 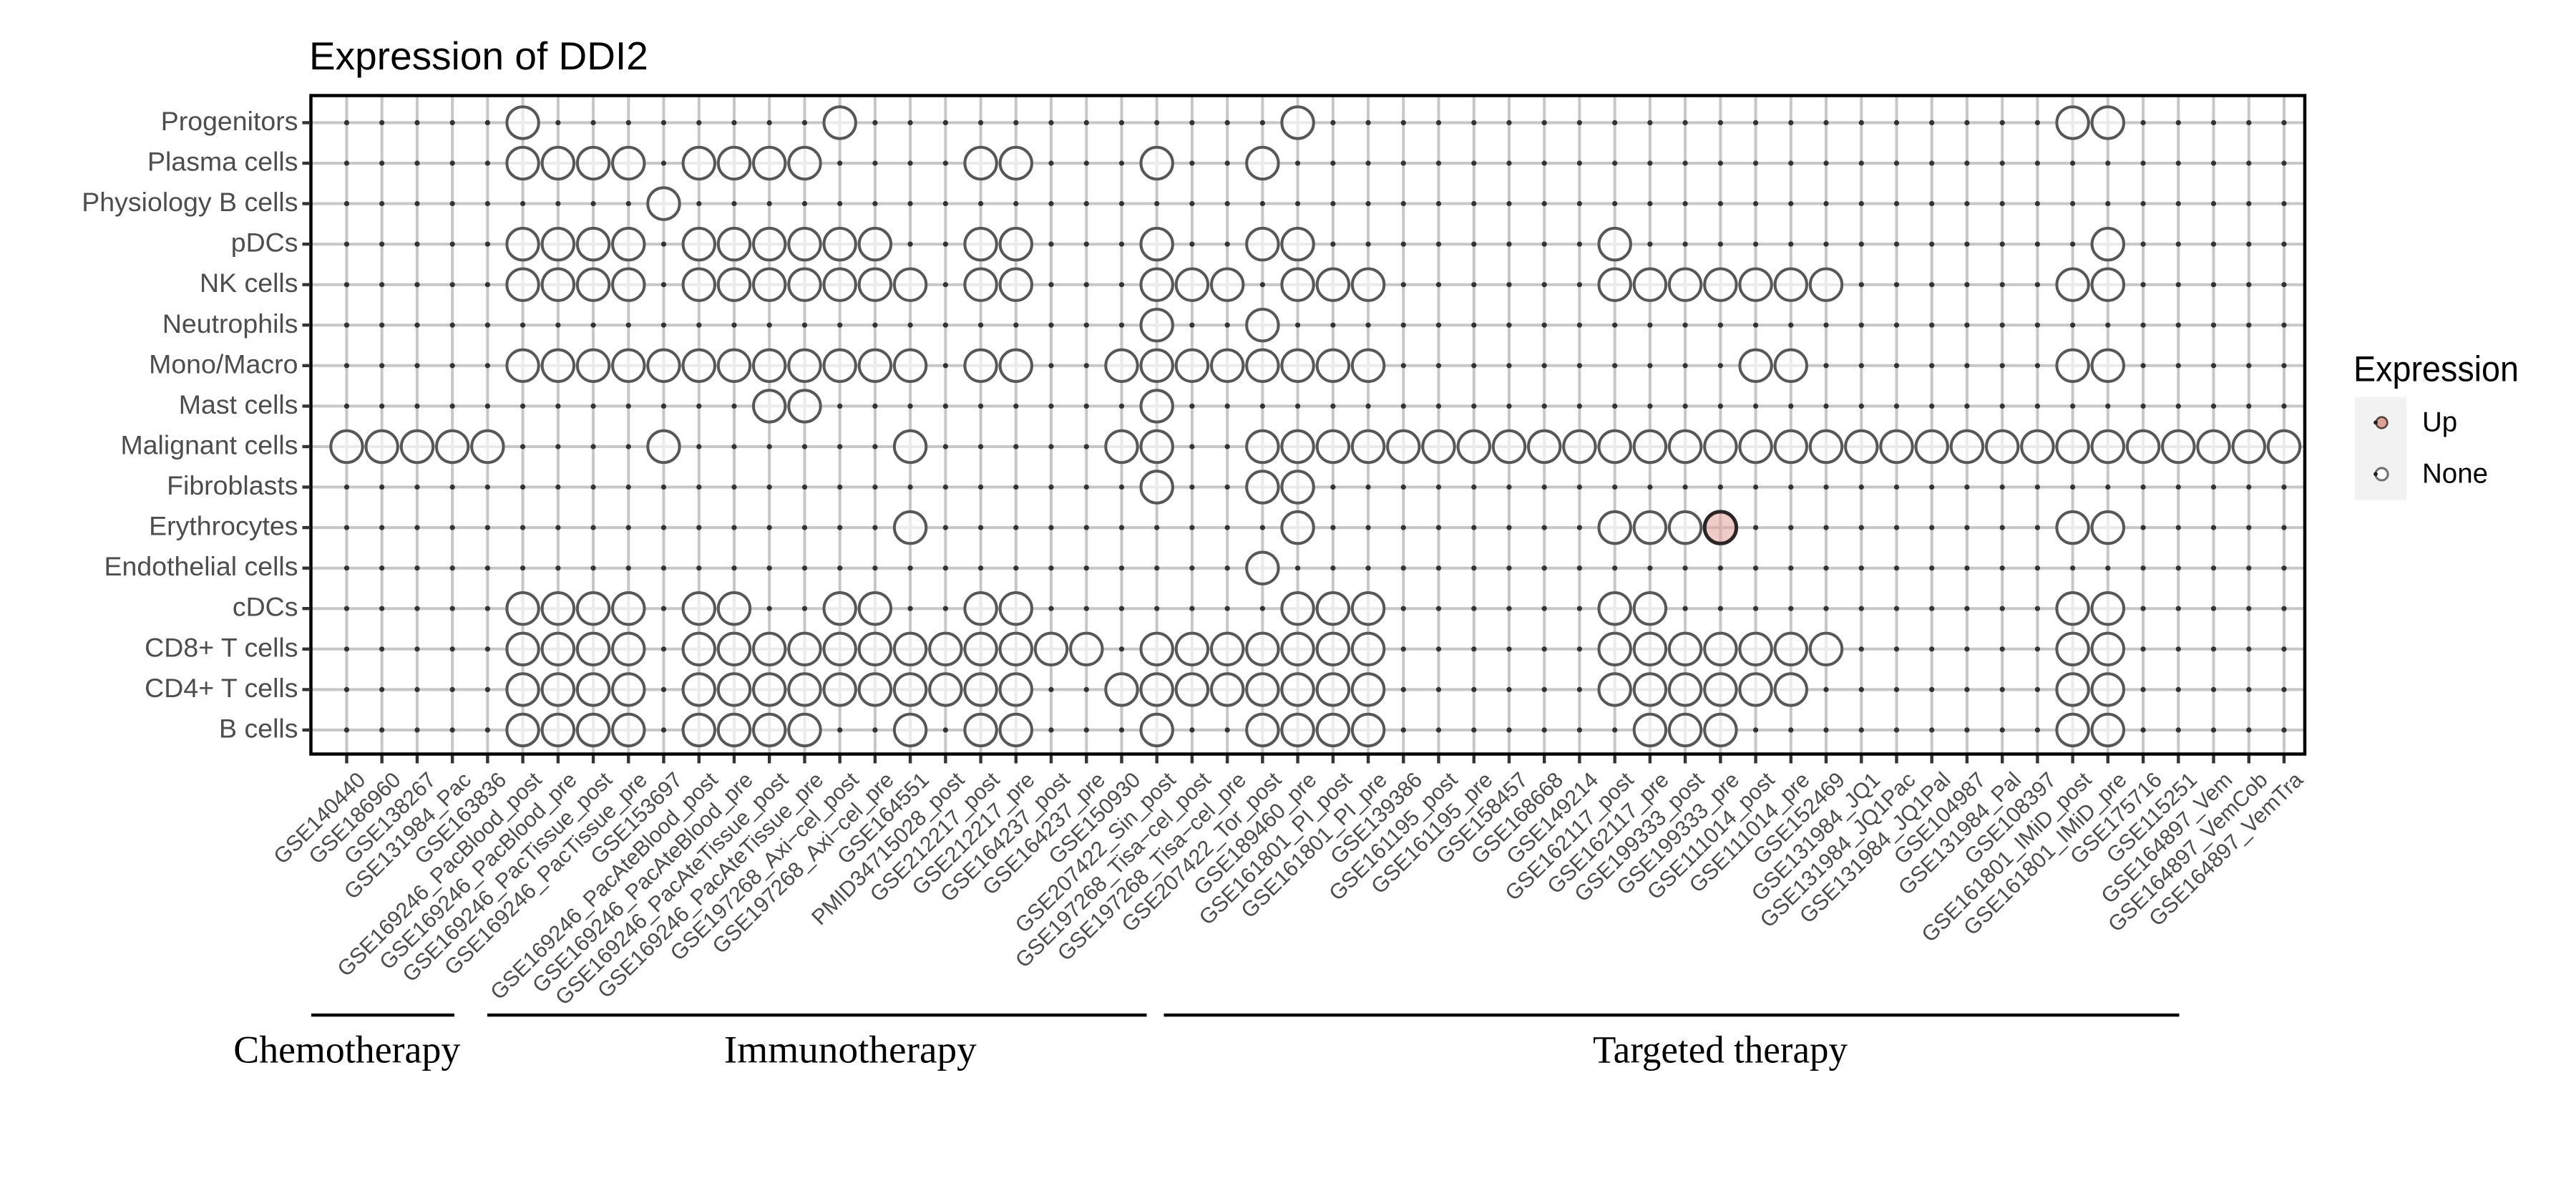 What do you see at coordinates (264, 243) in the screenshot?
I see `svg-text: pDCs` at bounding box center [264, 243].